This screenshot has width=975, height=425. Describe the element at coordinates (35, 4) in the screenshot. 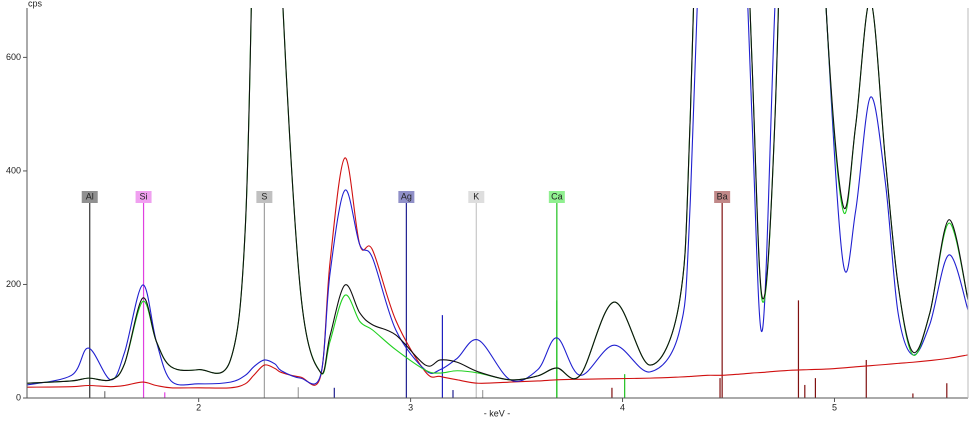

I see `y-axis-label: cps` at that location.